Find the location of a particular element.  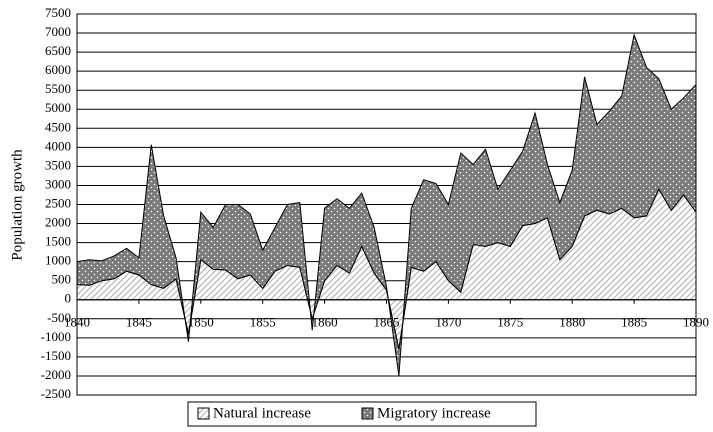

legend-label: Migratory increase is located at coordinates (434, 413).